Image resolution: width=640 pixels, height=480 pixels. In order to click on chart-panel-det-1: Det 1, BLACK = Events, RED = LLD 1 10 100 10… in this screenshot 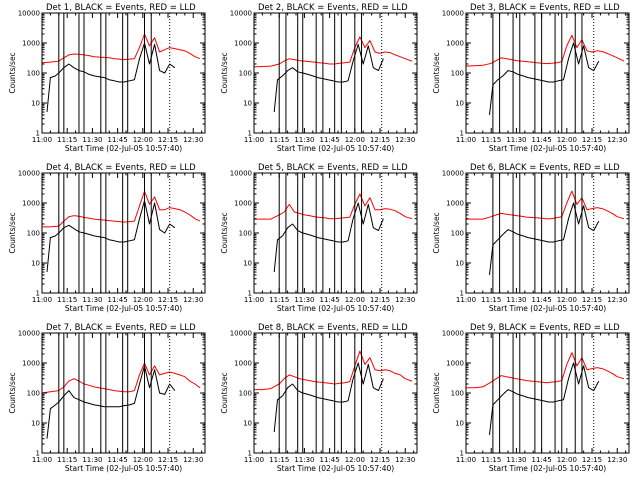, I will do `click(107, 78)`.